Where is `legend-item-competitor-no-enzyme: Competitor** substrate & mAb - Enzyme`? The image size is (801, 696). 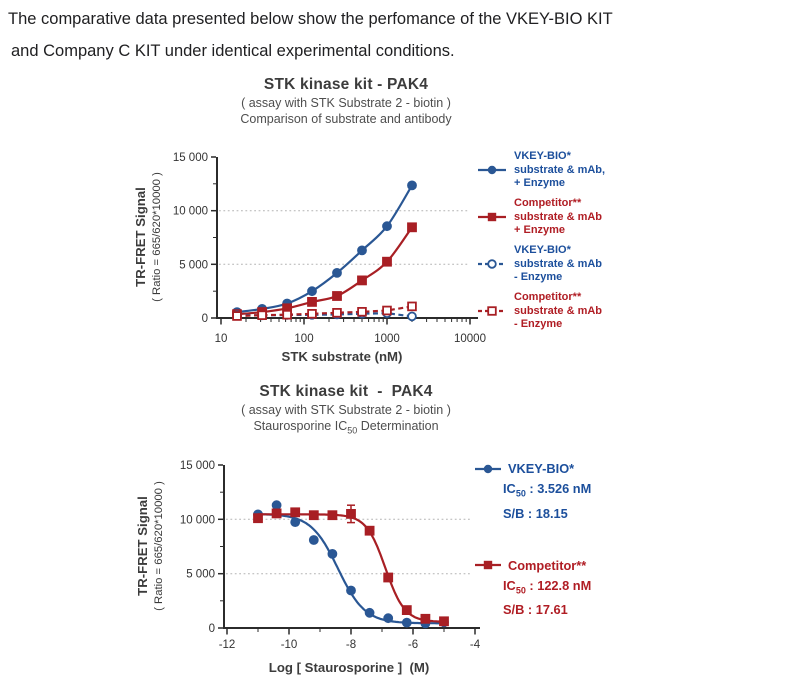
legend-item-competitor-no-enzyme: Competitor** substrate & mAb - Enzyme is located at coordinates (541, 311).